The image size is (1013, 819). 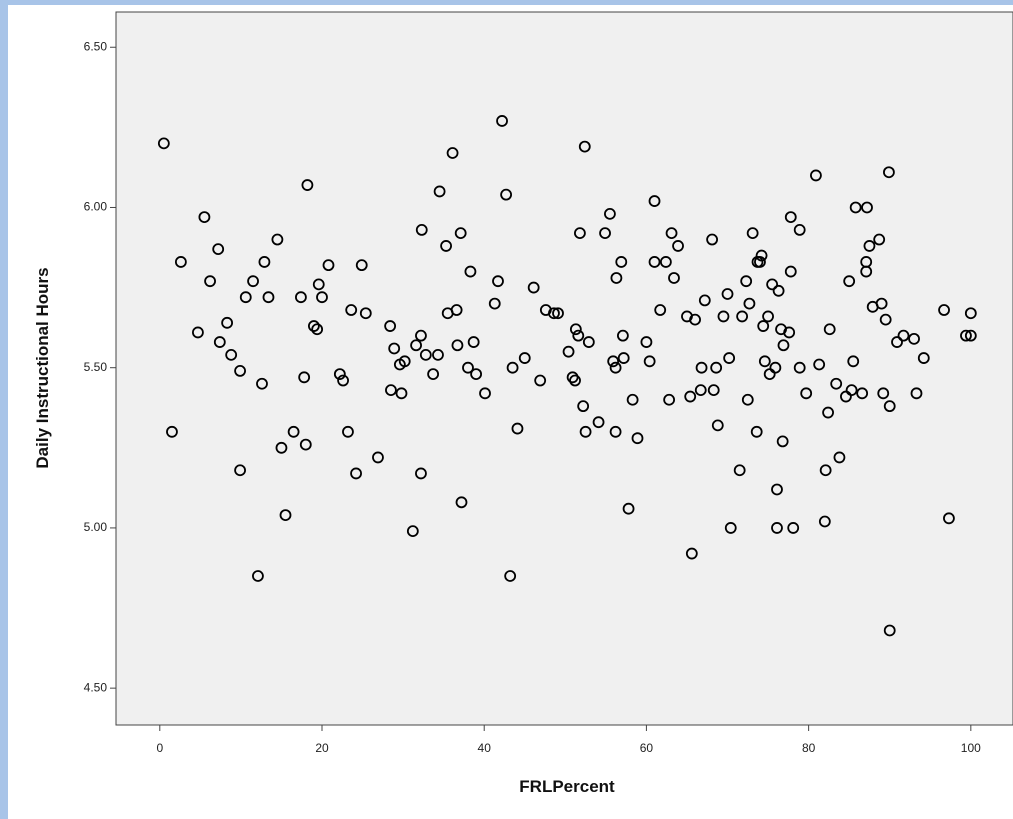 I want to click on frame-left, so click(x=4, y=409).